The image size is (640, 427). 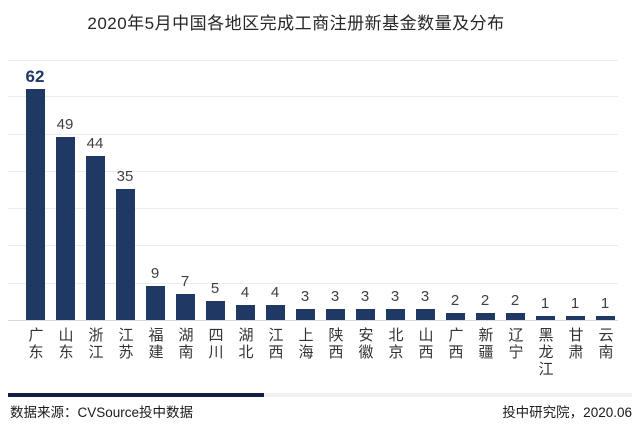 What do you see at coordinates (95, 238) in the screenshot?
I see `bar-浙江` at bounding box center [95, 238].